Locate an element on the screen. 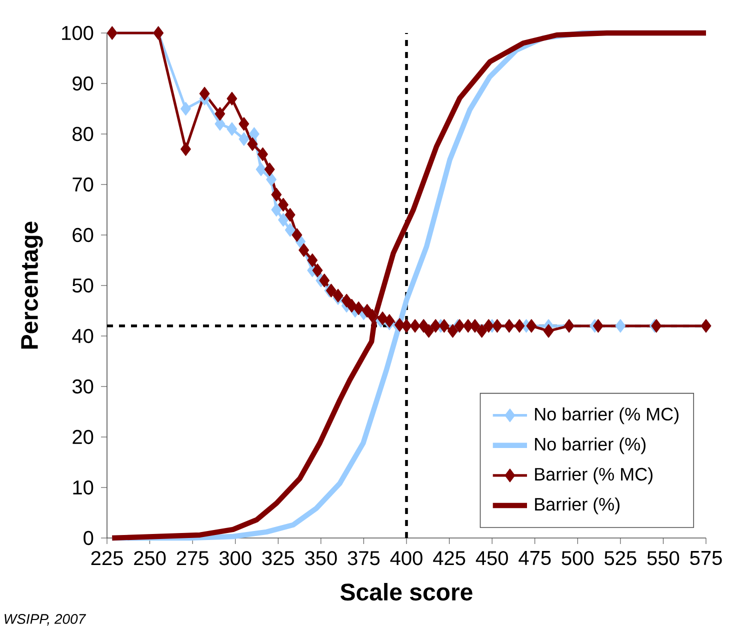 The image size is (750, 629). x-tick-label: 250 is located at coordinates (150, 558).